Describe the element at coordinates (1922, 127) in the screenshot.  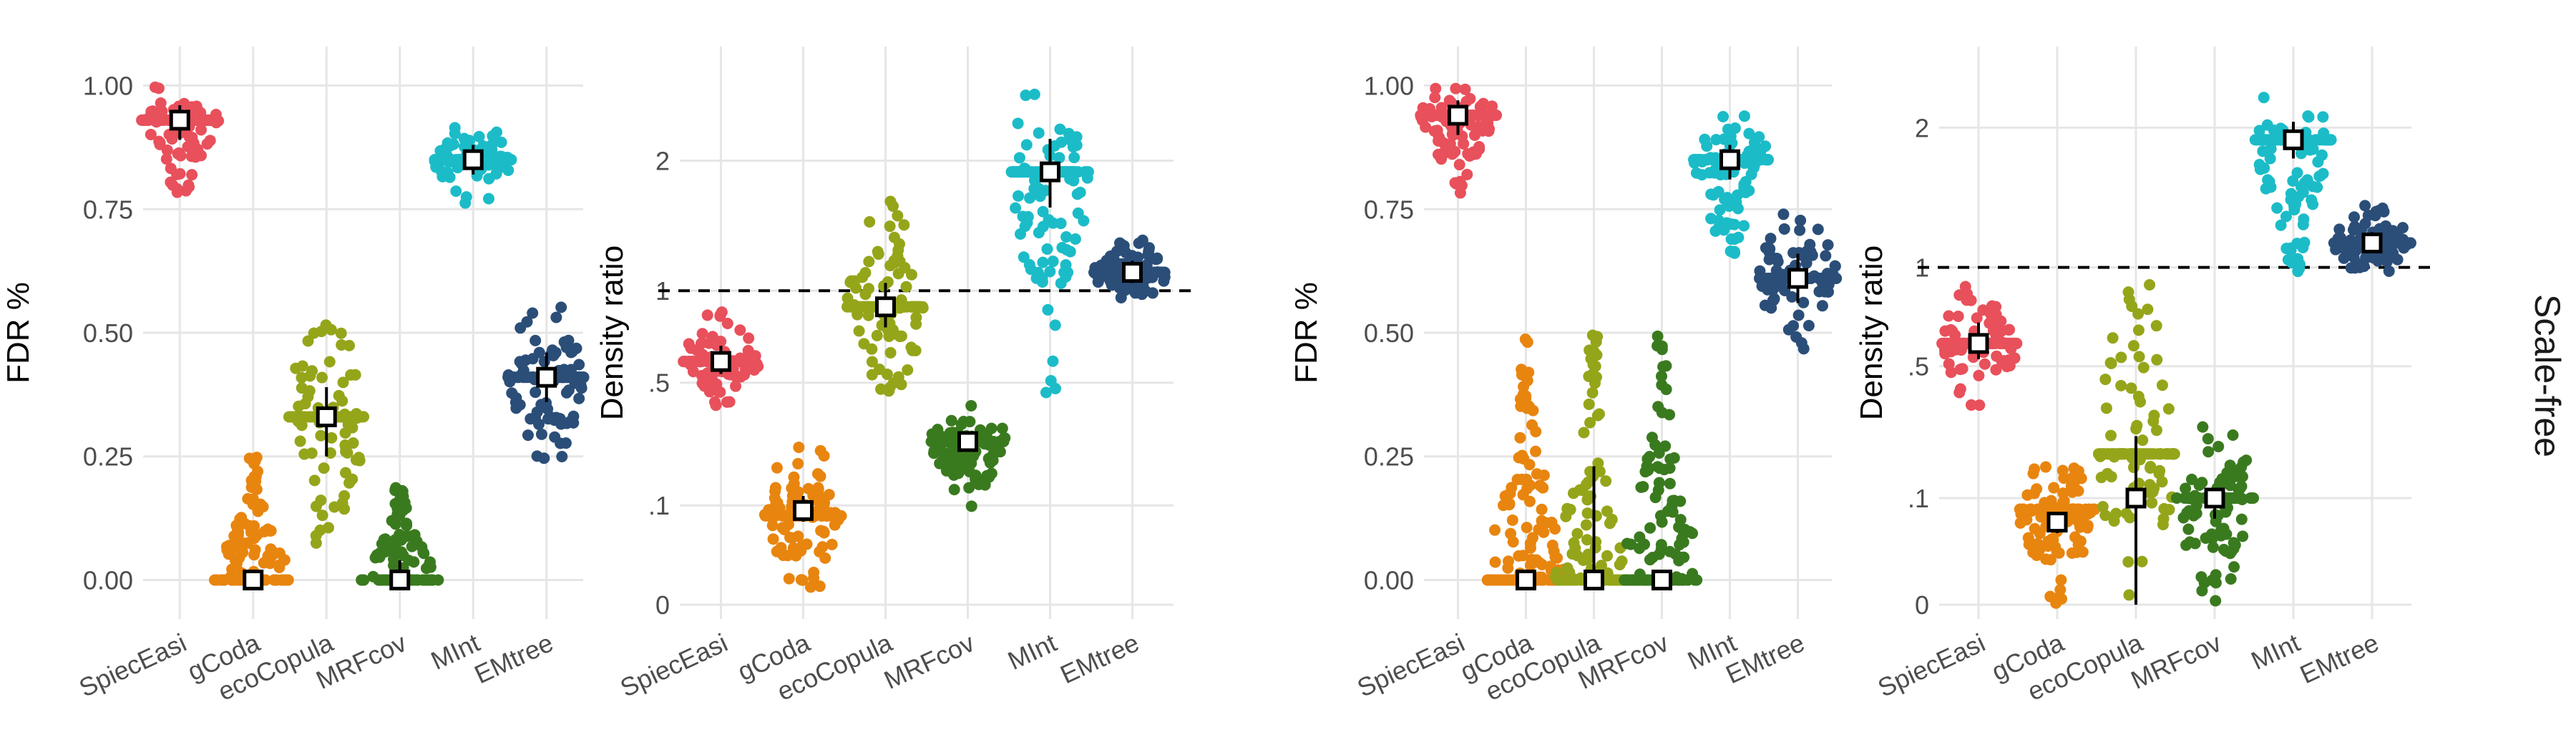
I see `y-tick-label: 2` at that location.